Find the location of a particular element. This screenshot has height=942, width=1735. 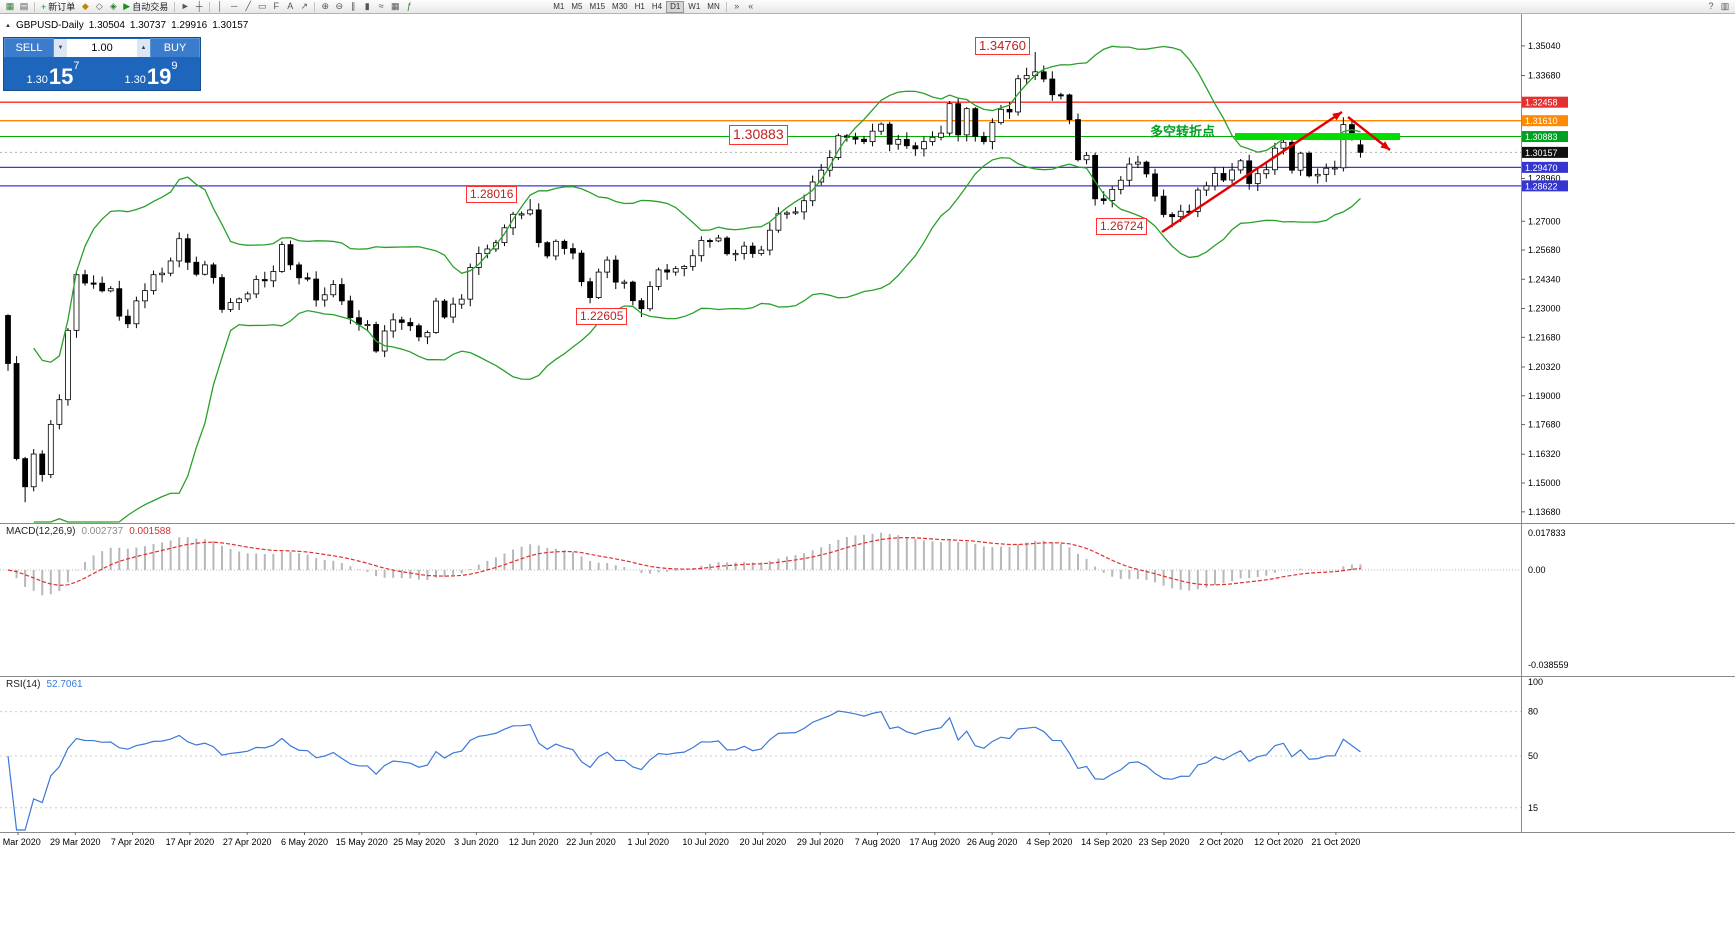

buy-price-big: 19 is located at coordinates (159, 77).